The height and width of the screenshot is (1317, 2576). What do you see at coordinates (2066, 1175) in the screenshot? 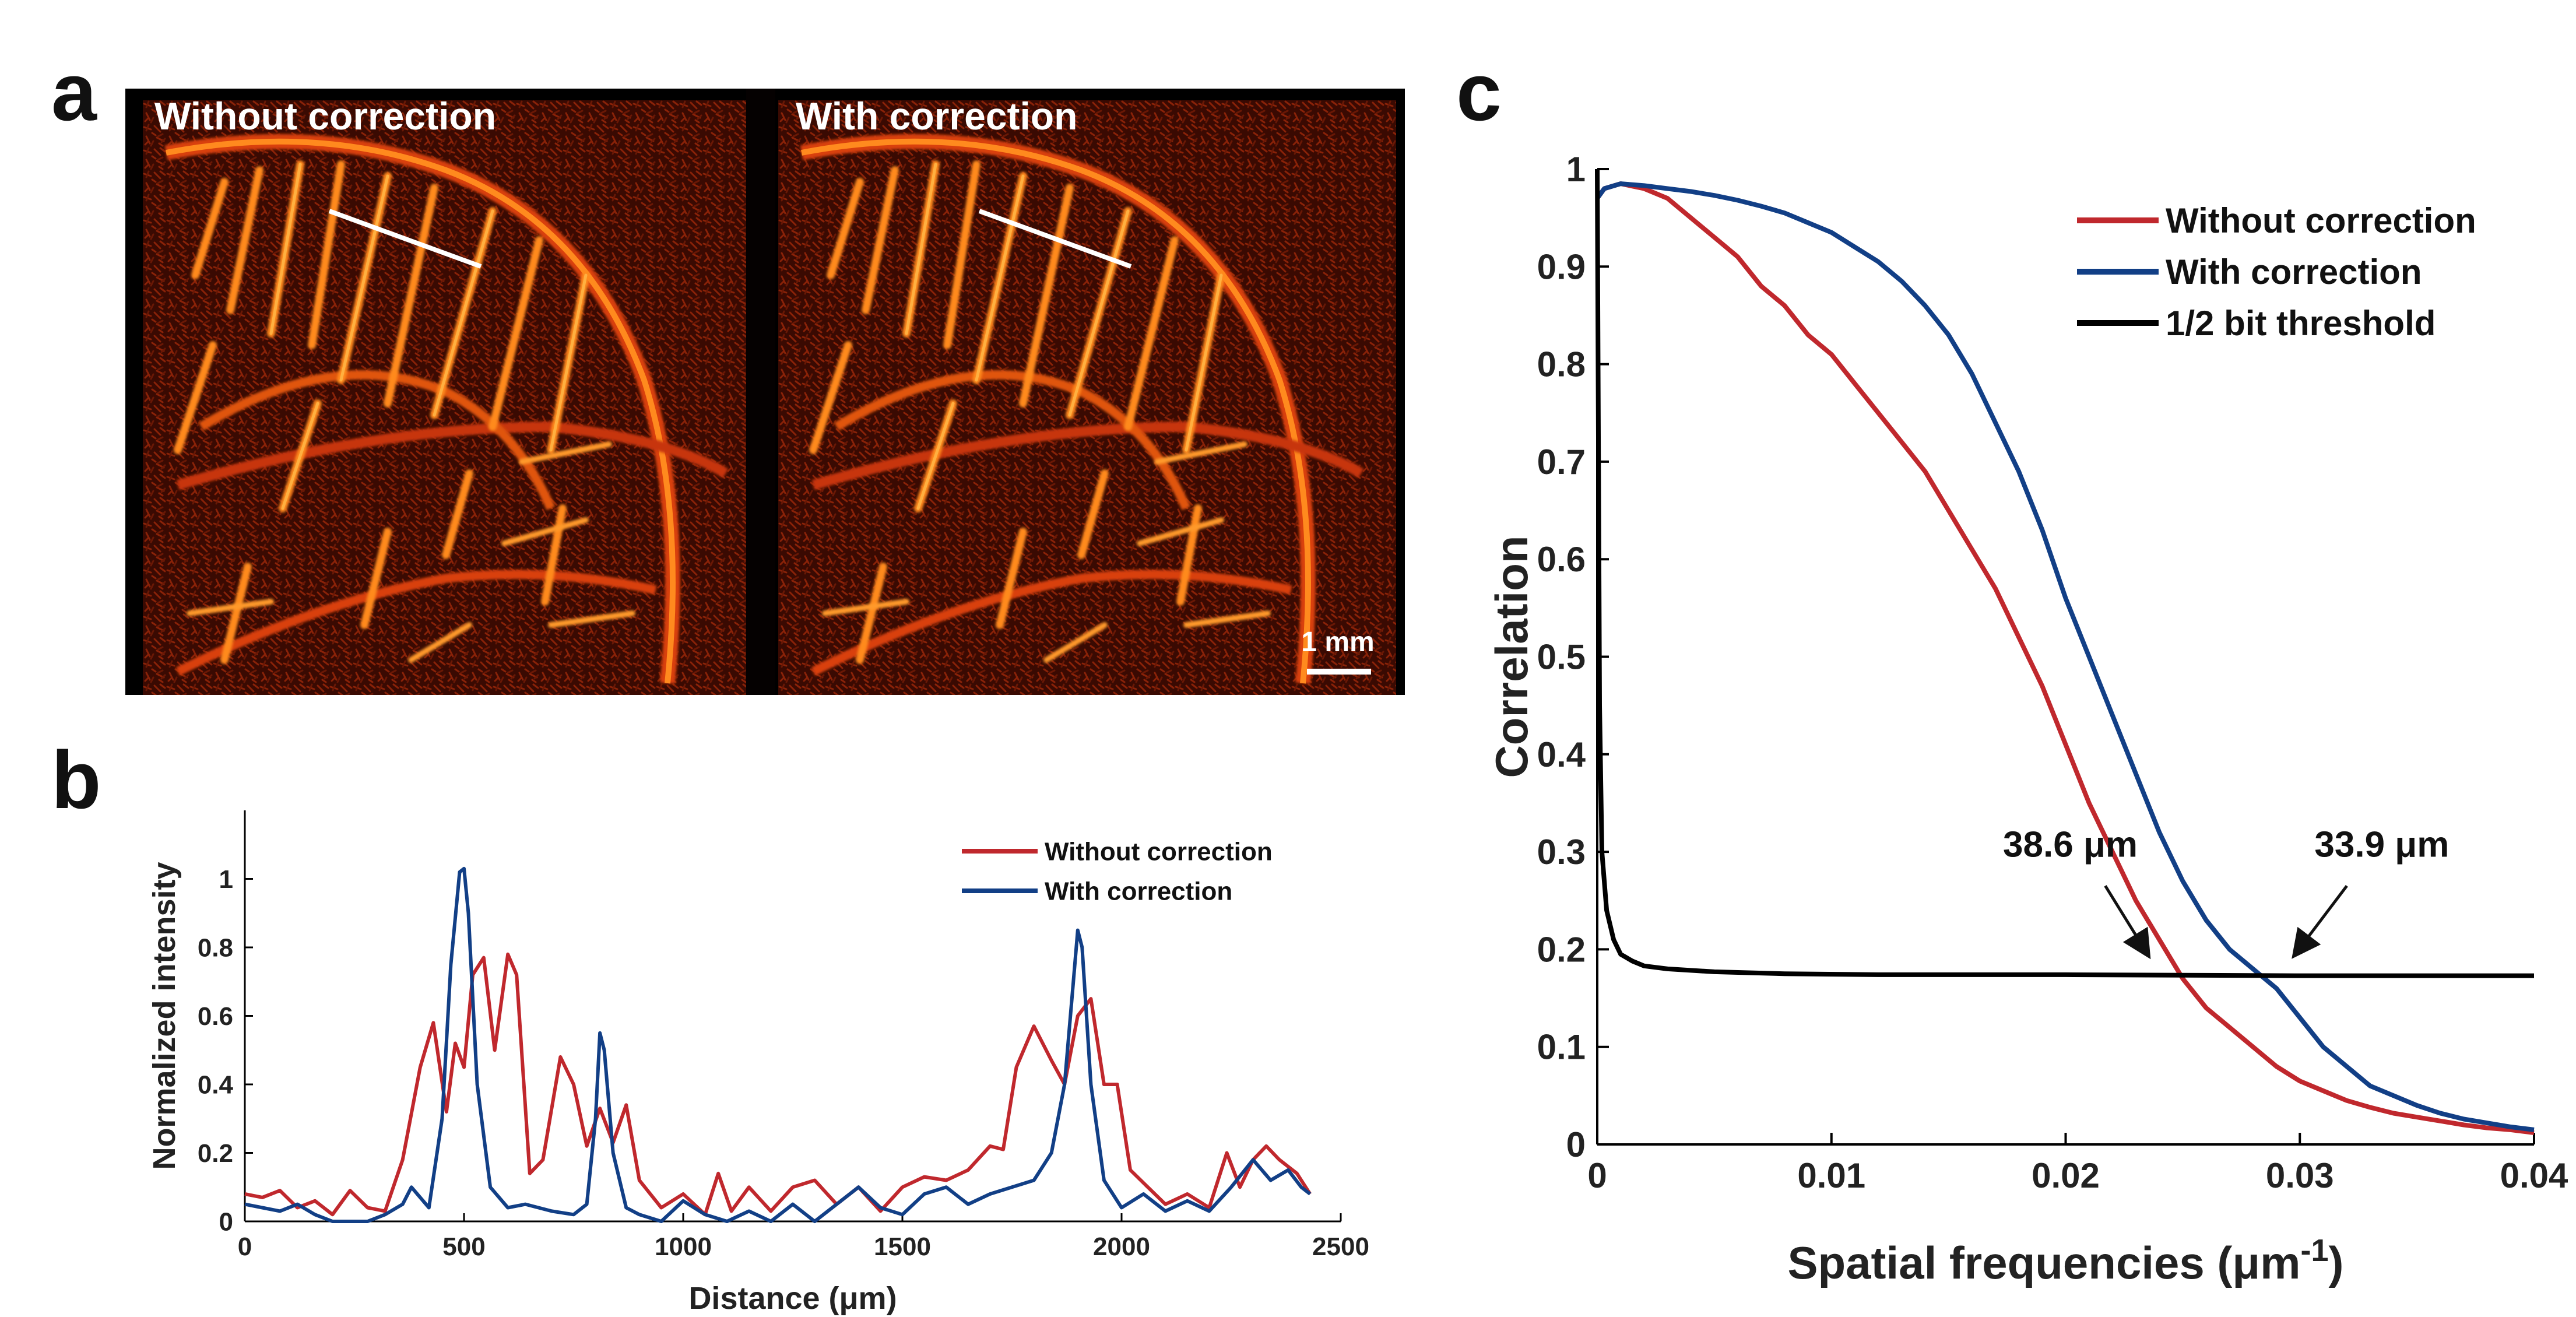
I see `x-tick-label: 0.02` at bounding box center [2066, 1175].